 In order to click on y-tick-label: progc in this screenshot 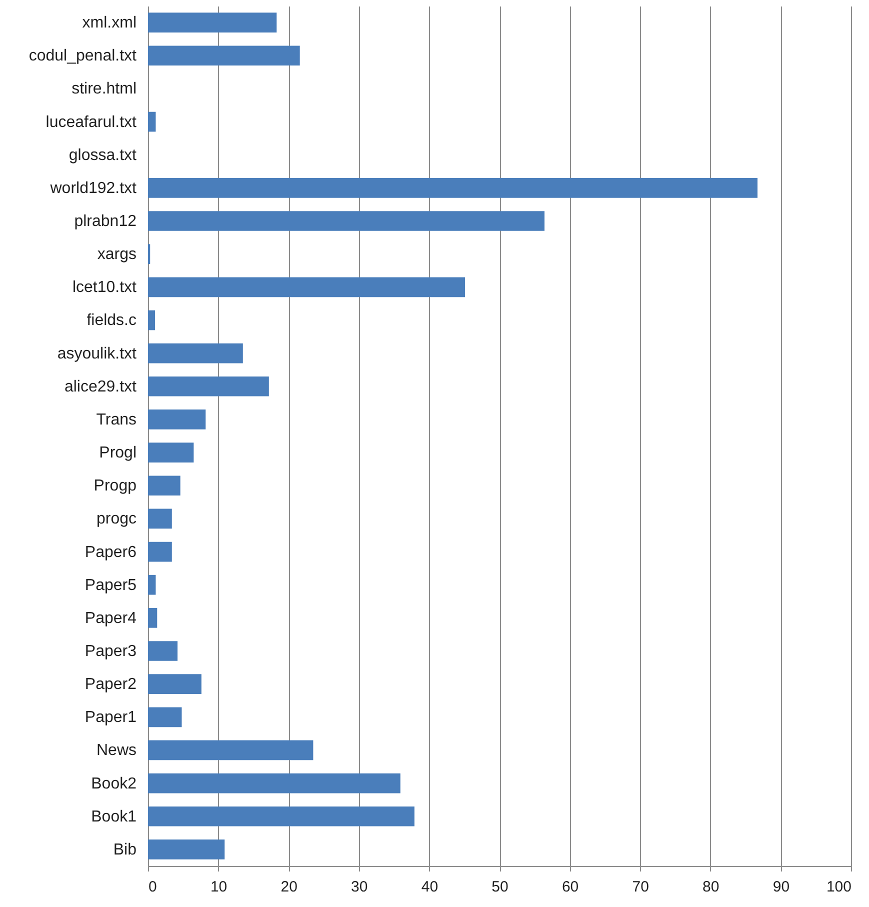, I will do `click(116, 519)`.